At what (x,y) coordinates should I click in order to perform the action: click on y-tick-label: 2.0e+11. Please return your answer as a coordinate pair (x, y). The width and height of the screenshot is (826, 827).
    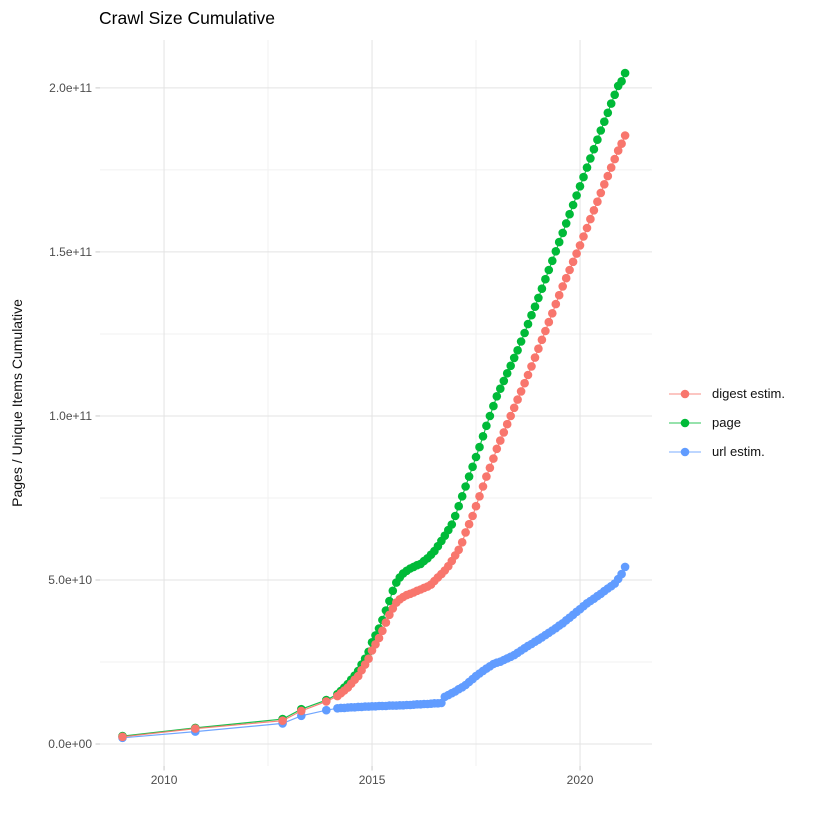
    Looking at the image, I should click on (70, 88).